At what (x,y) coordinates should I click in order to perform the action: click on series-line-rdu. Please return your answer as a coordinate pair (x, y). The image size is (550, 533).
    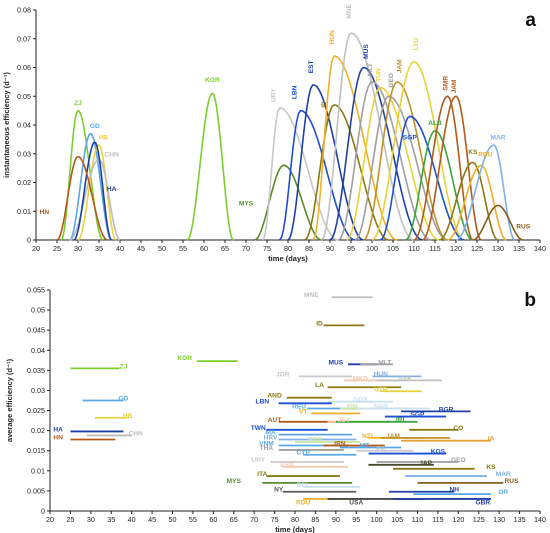
    Looking at the image, I should click on (477, 202).